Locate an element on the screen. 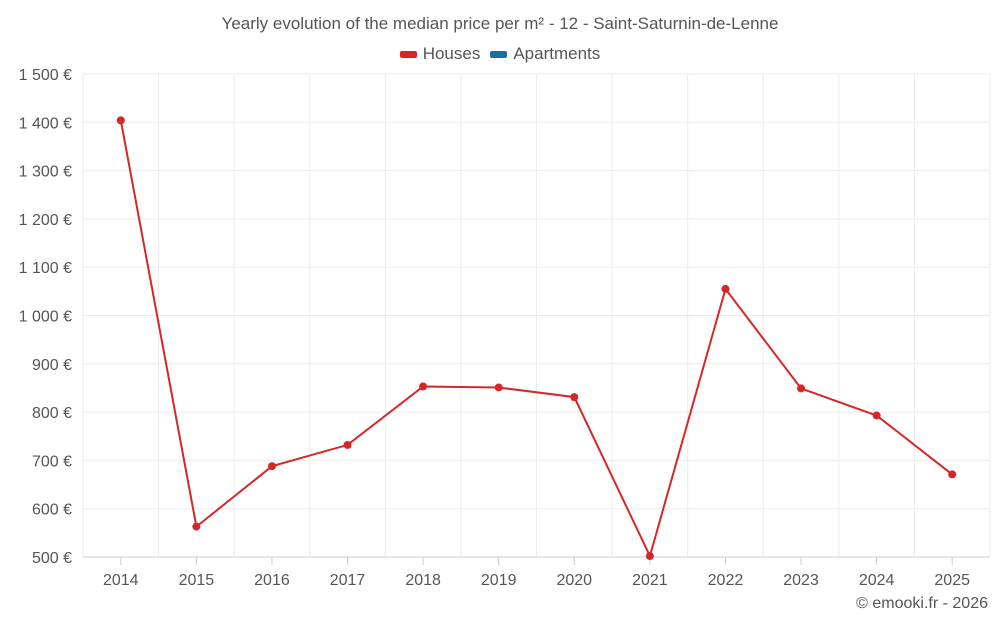 The image size is (1000, 625). x-tick-label: 2020 is located at coordinates (574, 580).